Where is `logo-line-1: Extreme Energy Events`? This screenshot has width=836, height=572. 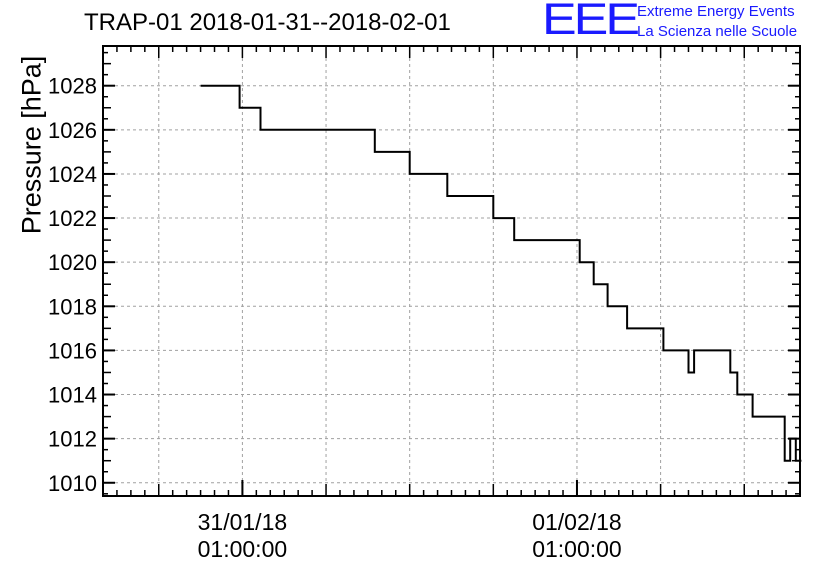
logo-line-1: Extreme Energy Events is located at coordinates (716, 11).